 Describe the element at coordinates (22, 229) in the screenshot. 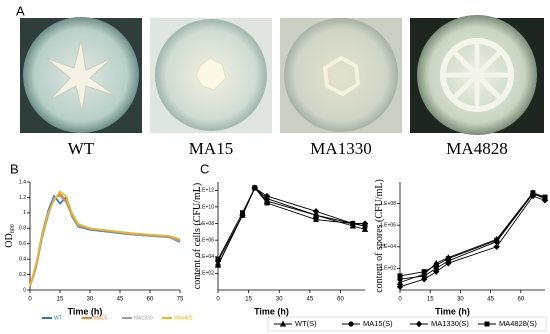

I see `y-tick-label: 0.8` at that location.